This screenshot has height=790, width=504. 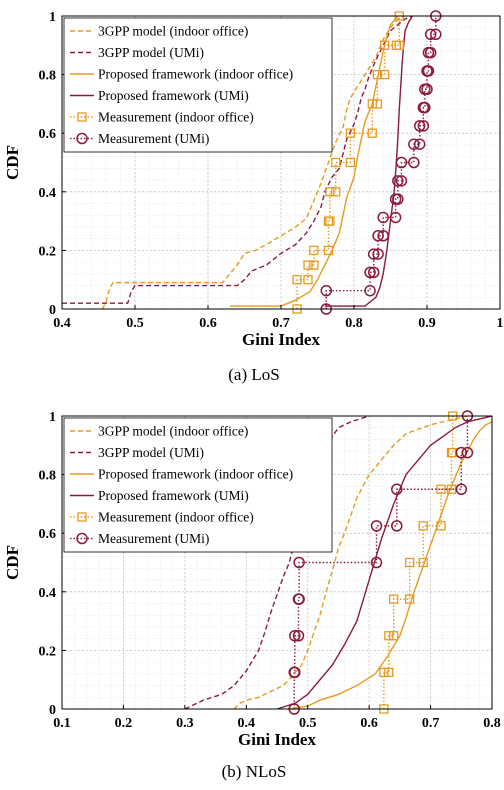 What do you see at coordinates (52, 710) in the screenshot?
I see `y-tick-label: 0` at bounding box center [52, 710].